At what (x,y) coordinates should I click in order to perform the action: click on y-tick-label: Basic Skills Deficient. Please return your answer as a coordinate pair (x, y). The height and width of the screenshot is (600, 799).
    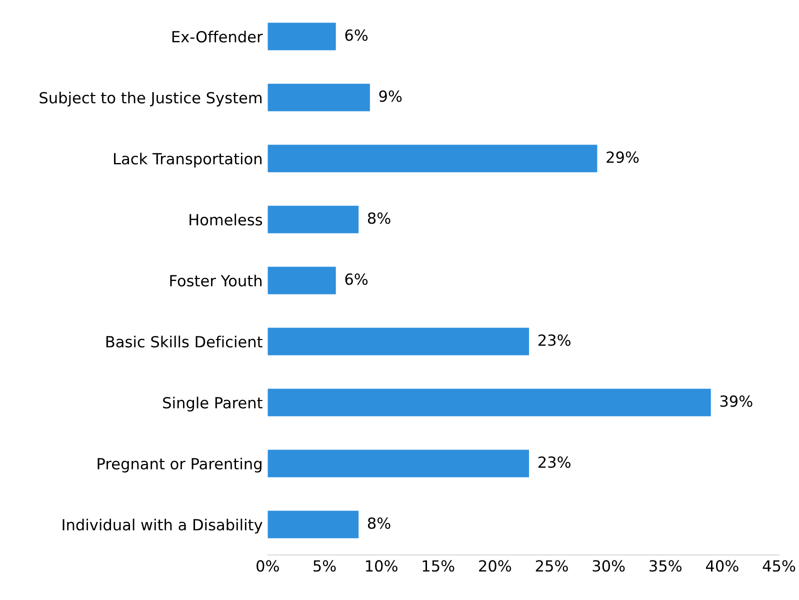
    Looking at the image, I should click on (184, 342).